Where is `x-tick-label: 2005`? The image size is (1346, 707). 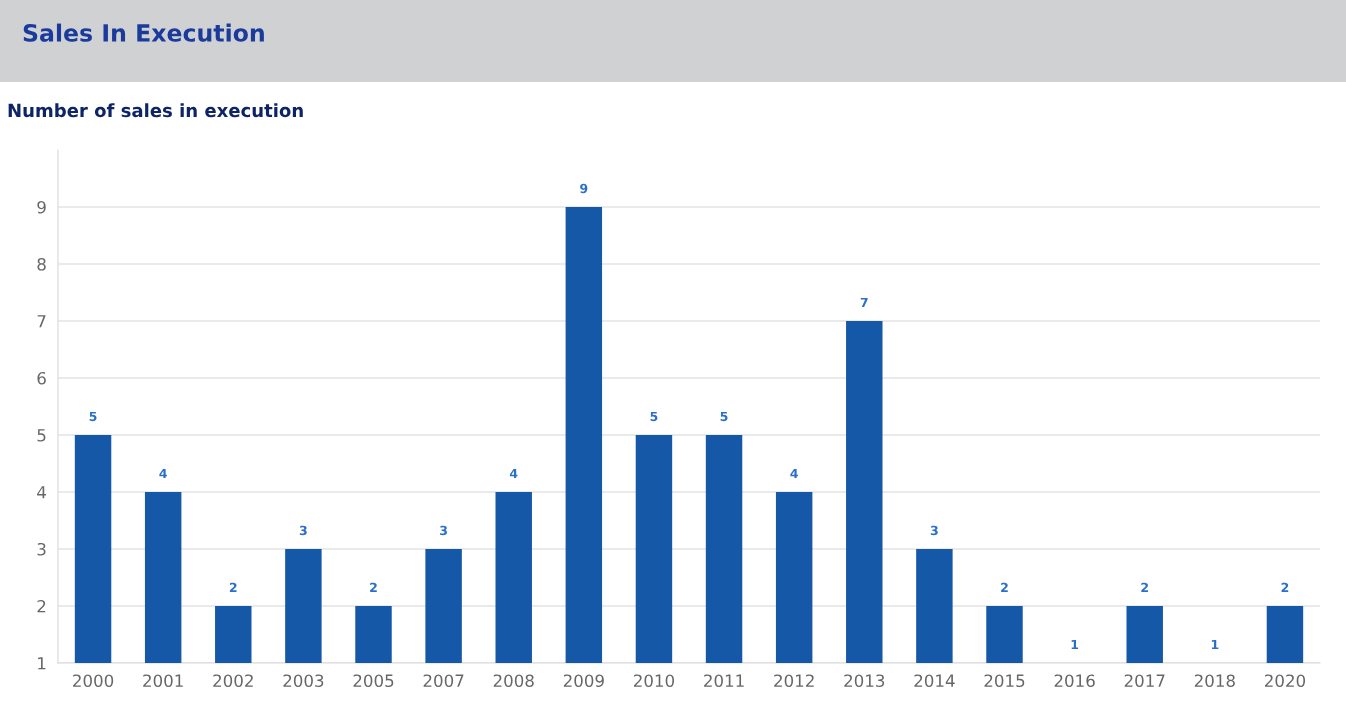
x-tick-label: 2005 is located at coordinates (373, 681).